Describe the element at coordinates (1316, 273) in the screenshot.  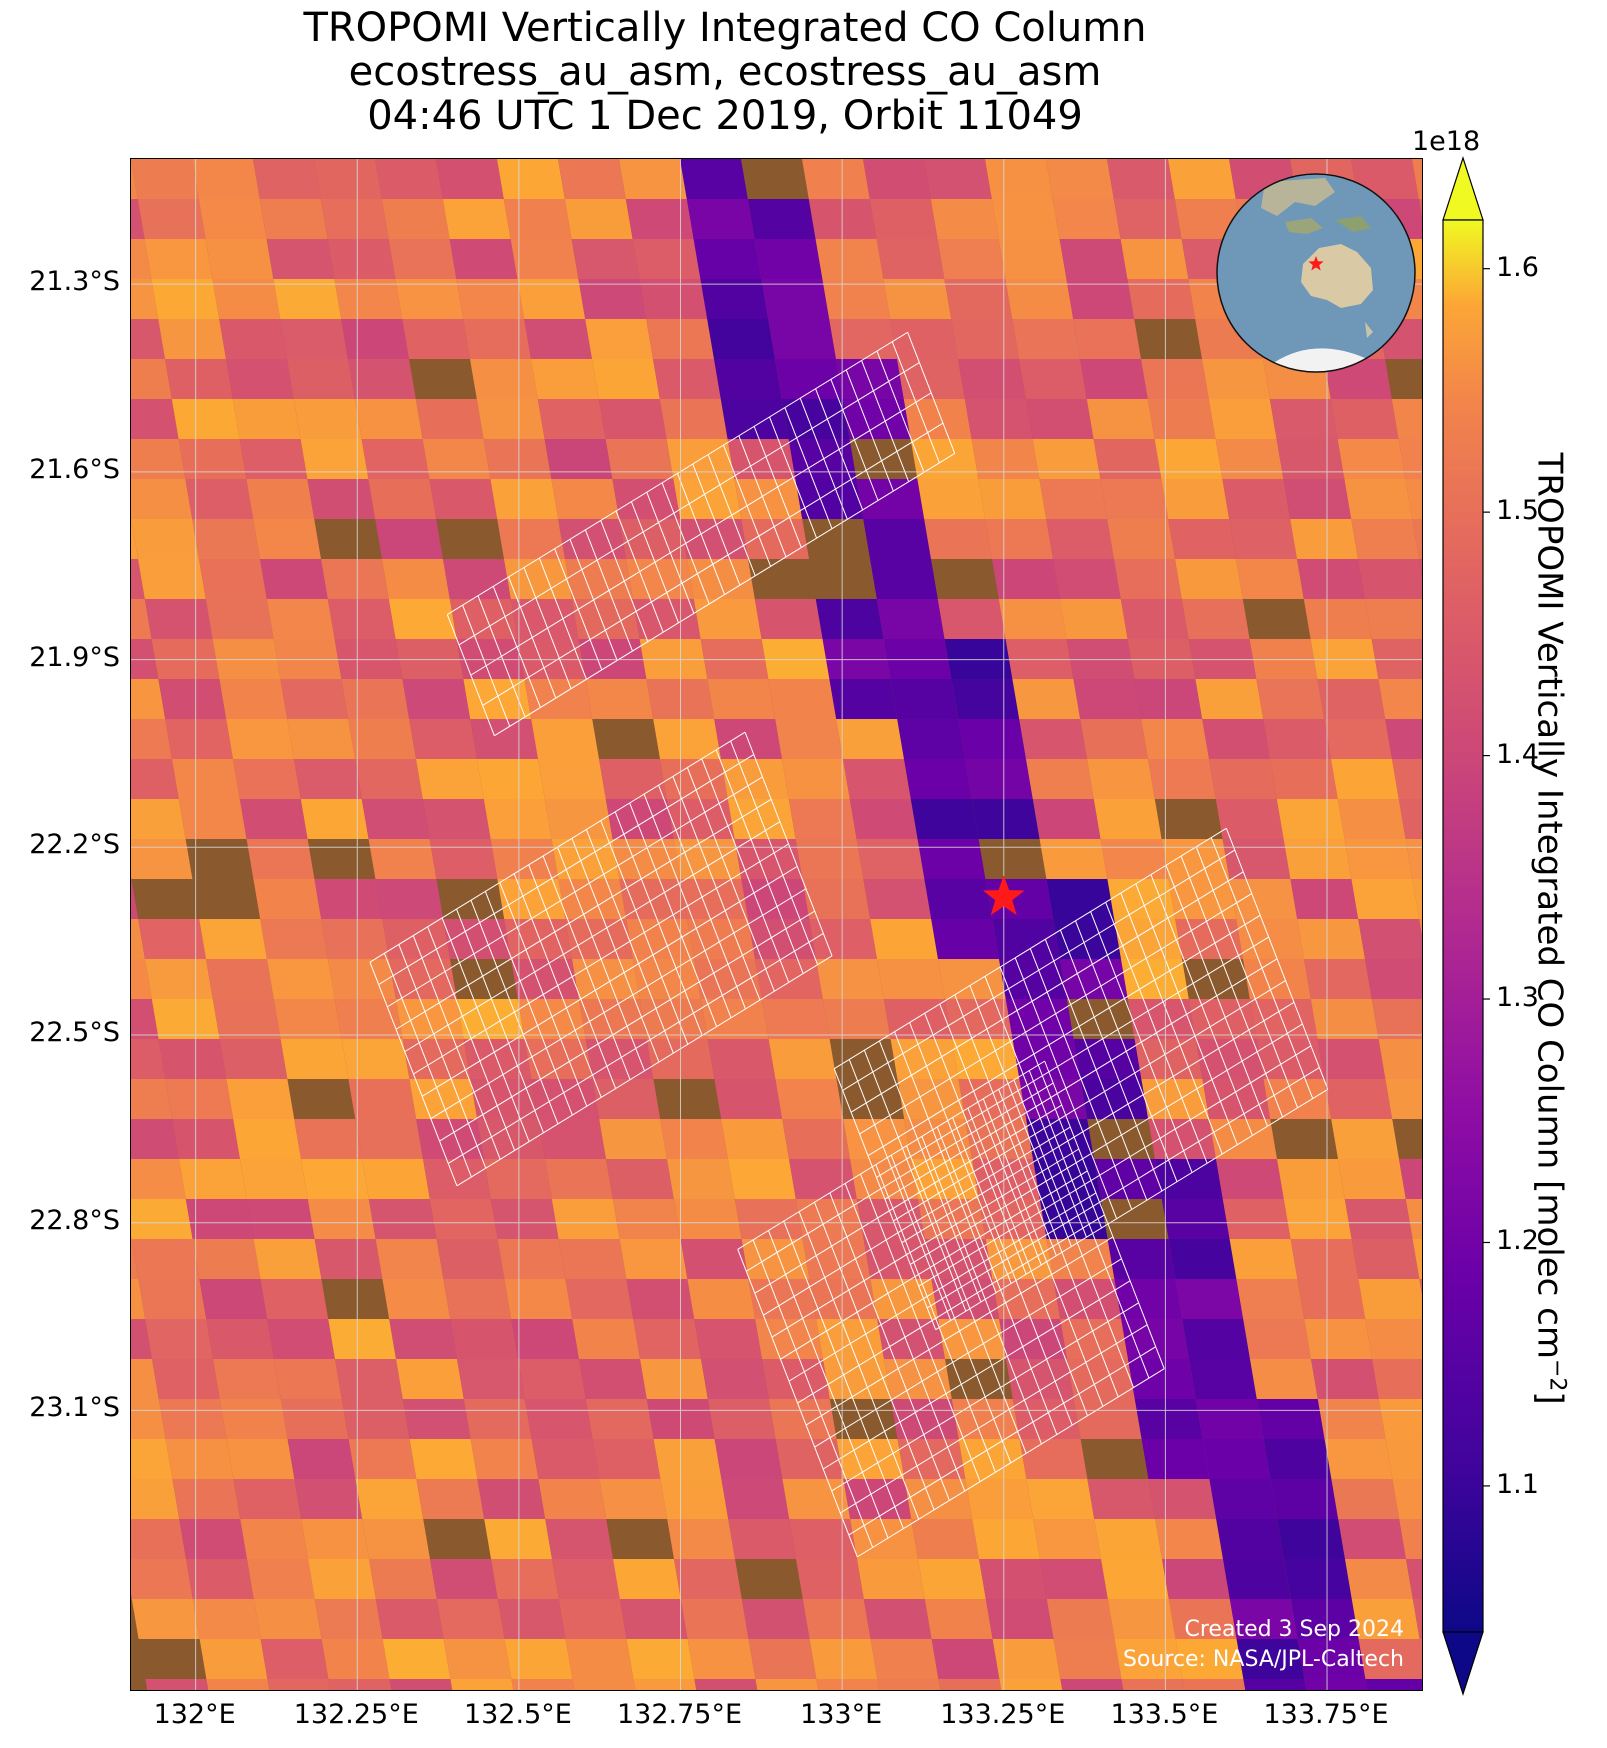
I see `globe-outline` at that location.